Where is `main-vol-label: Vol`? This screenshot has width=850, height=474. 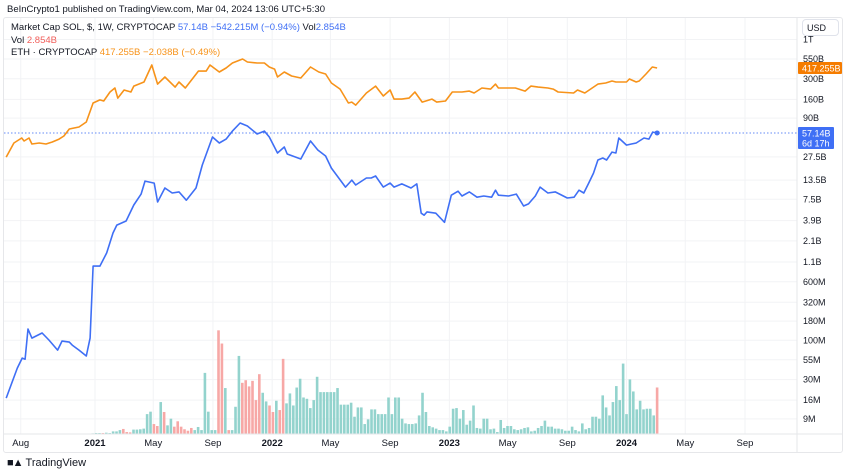
main-vol-label: Vol is located at coordinates (309, 27).